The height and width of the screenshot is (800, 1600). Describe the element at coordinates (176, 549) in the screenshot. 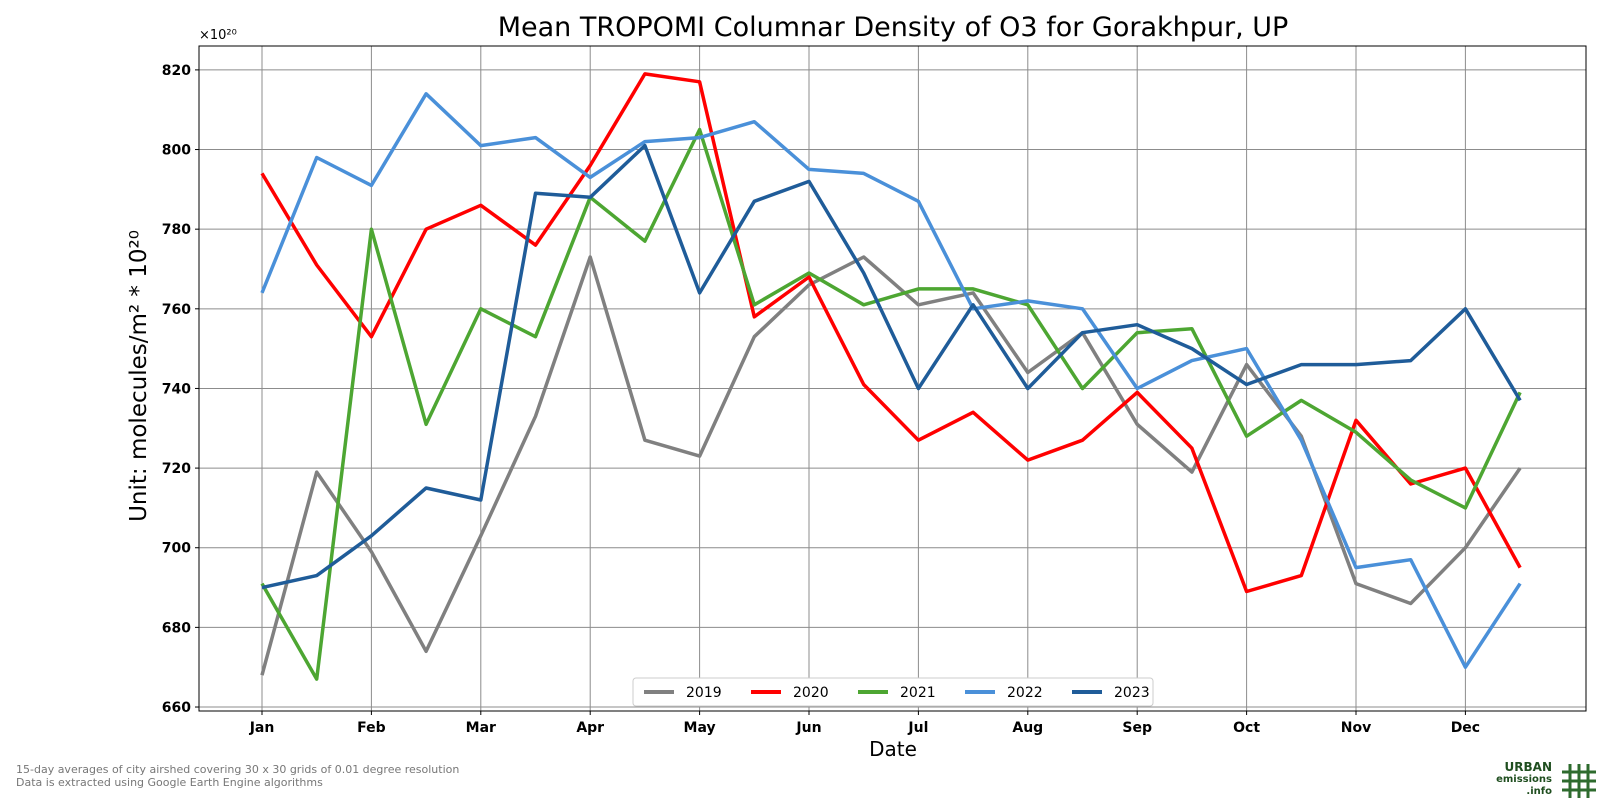

I see `y-tick-label: 700` at that location.